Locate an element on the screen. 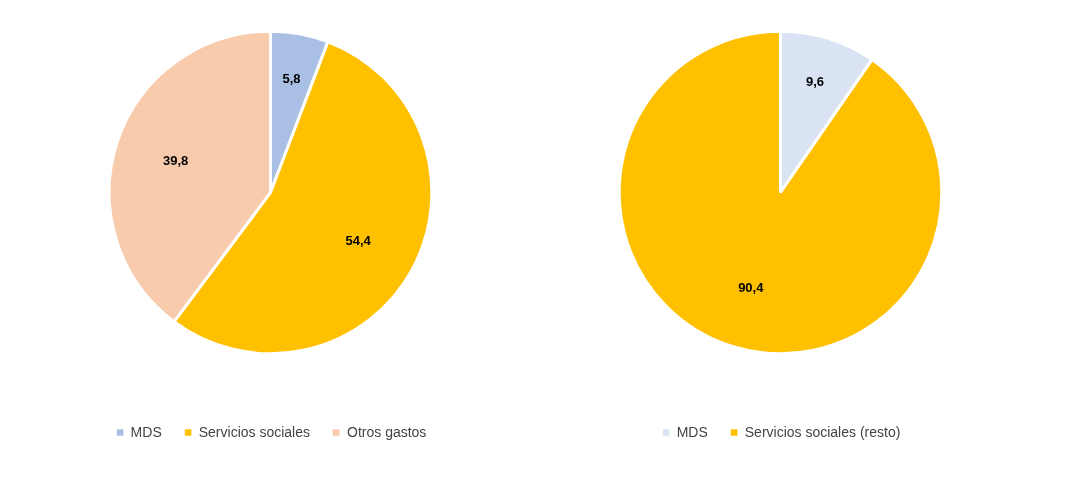  data-label: 54,4 is located at coordinates (358, 241).